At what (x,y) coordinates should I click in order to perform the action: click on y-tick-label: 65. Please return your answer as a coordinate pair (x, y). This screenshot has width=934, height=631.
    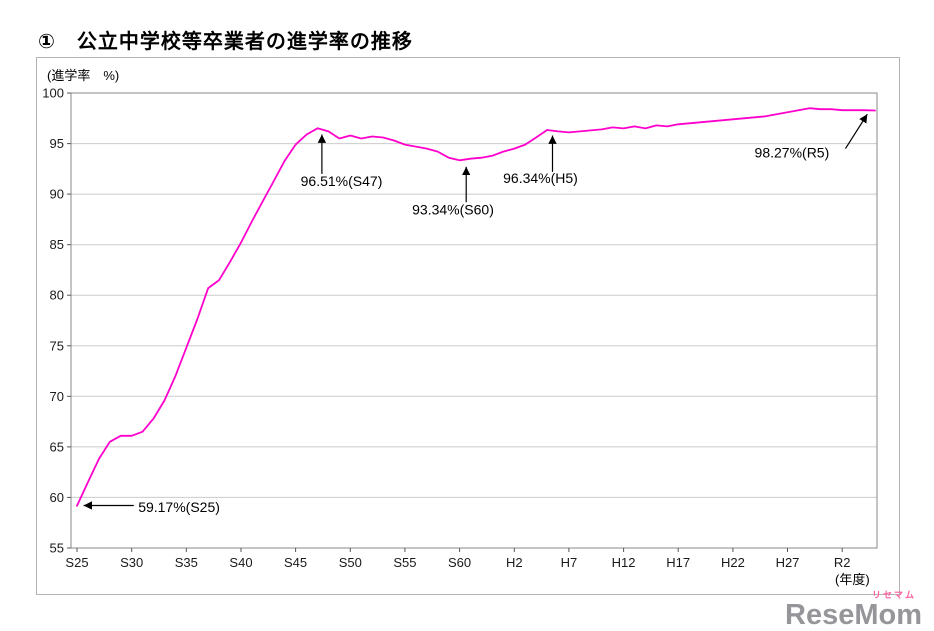
    Looking at the image, I should click on (57, 446).